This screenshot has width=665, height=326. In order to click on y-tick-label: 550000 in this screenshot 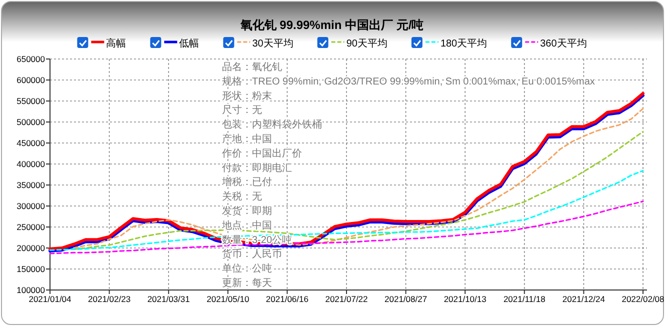, I will do `click(31, 101)`.